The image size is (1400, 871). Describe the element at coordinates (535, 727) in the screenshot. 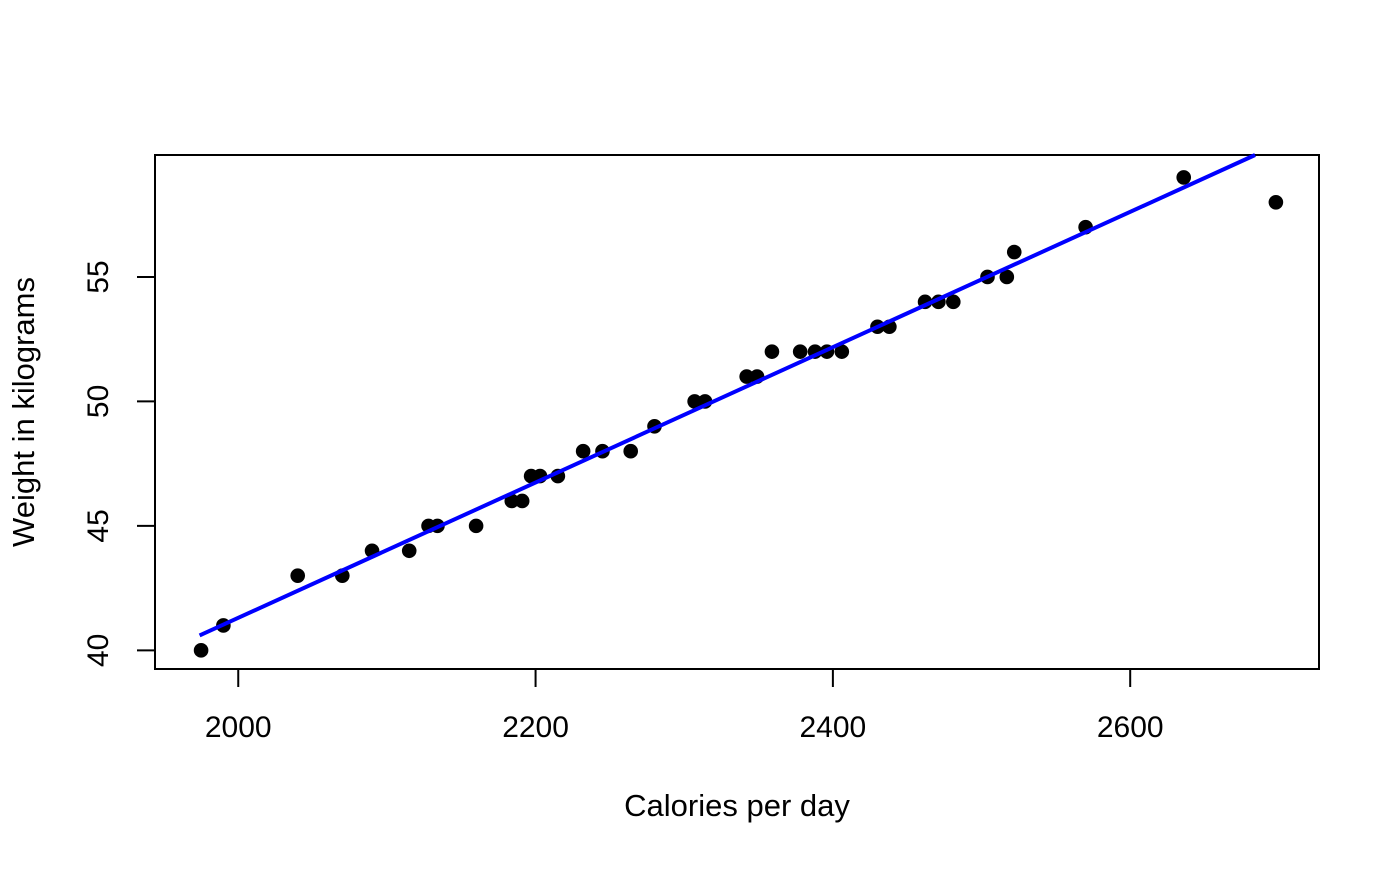

I see `x-tick-label: 2200` at that location.